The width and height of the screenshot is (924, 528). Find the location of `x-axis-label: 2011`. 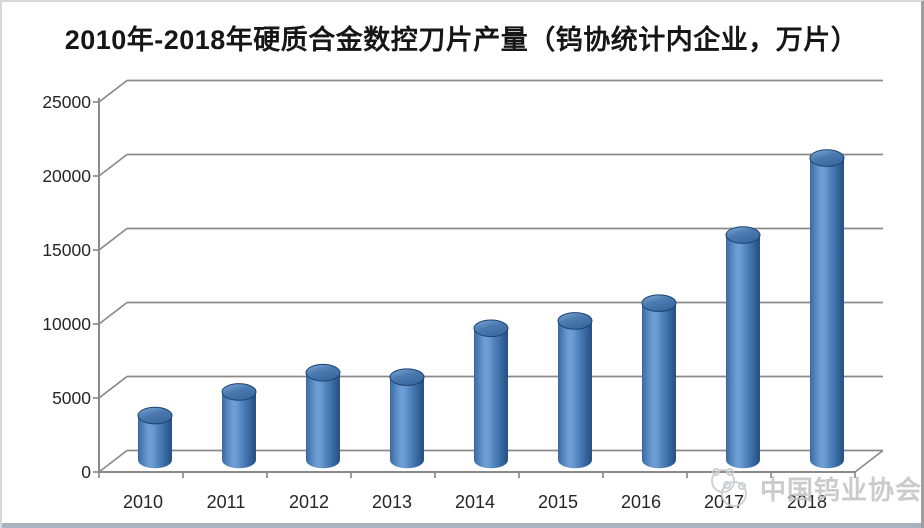

x-axis-label: 2011 is located at coordinates (226, 502).